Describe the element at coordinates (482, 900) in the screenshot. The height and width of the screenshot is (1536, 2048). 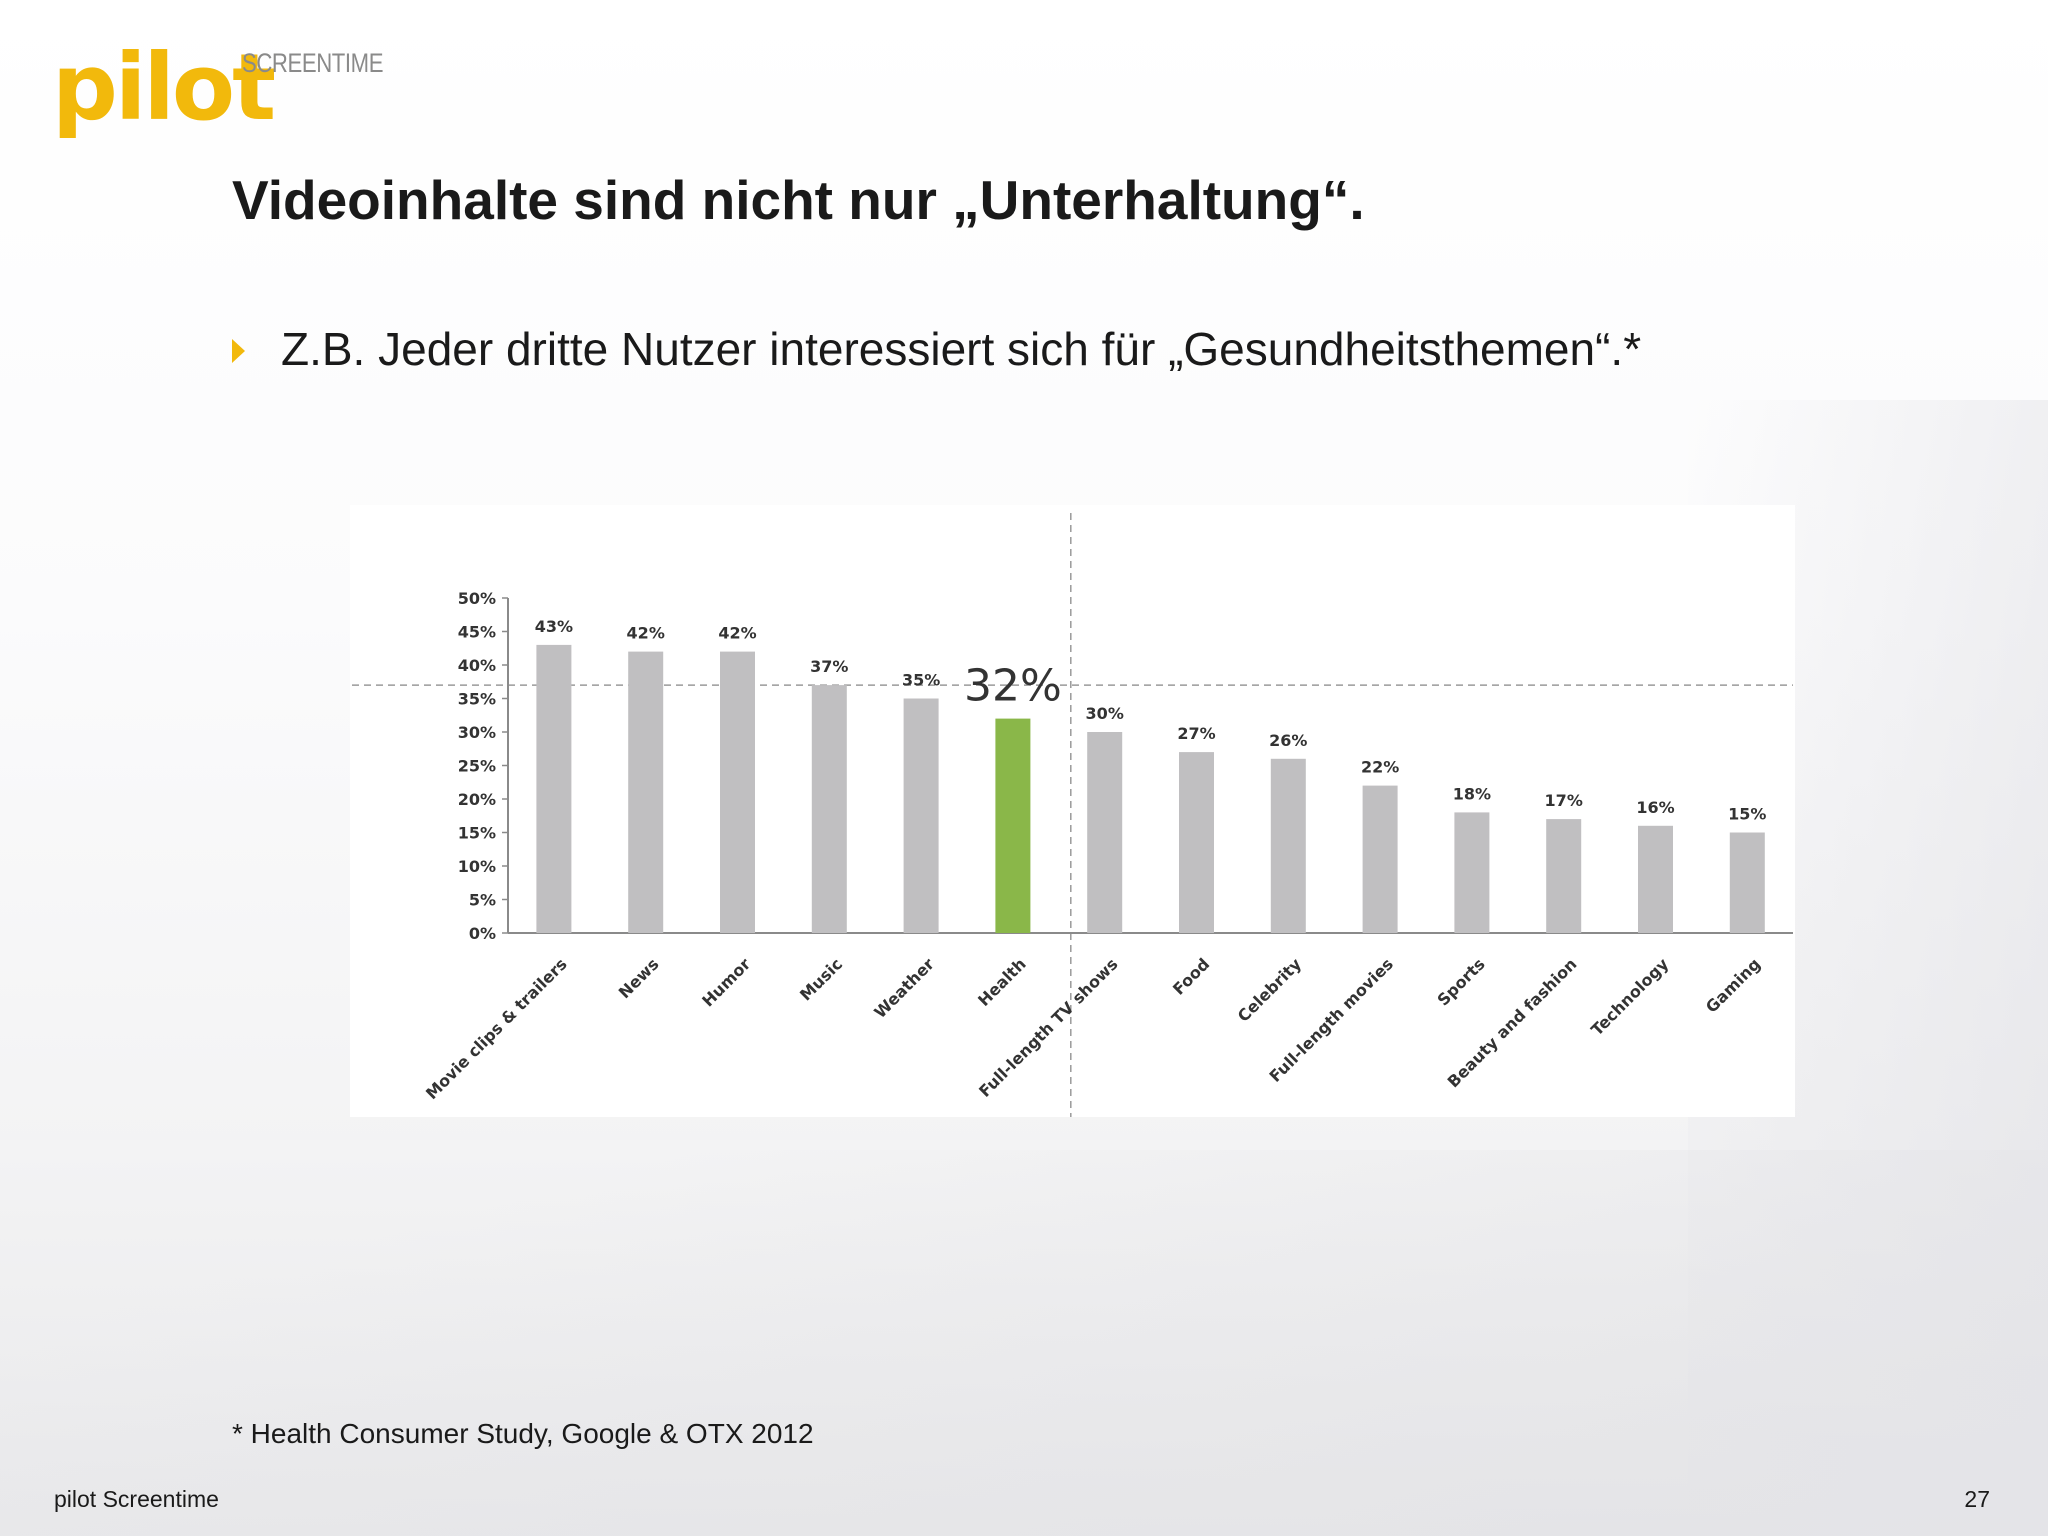
I see `y-tick-label: 5%` at that location.